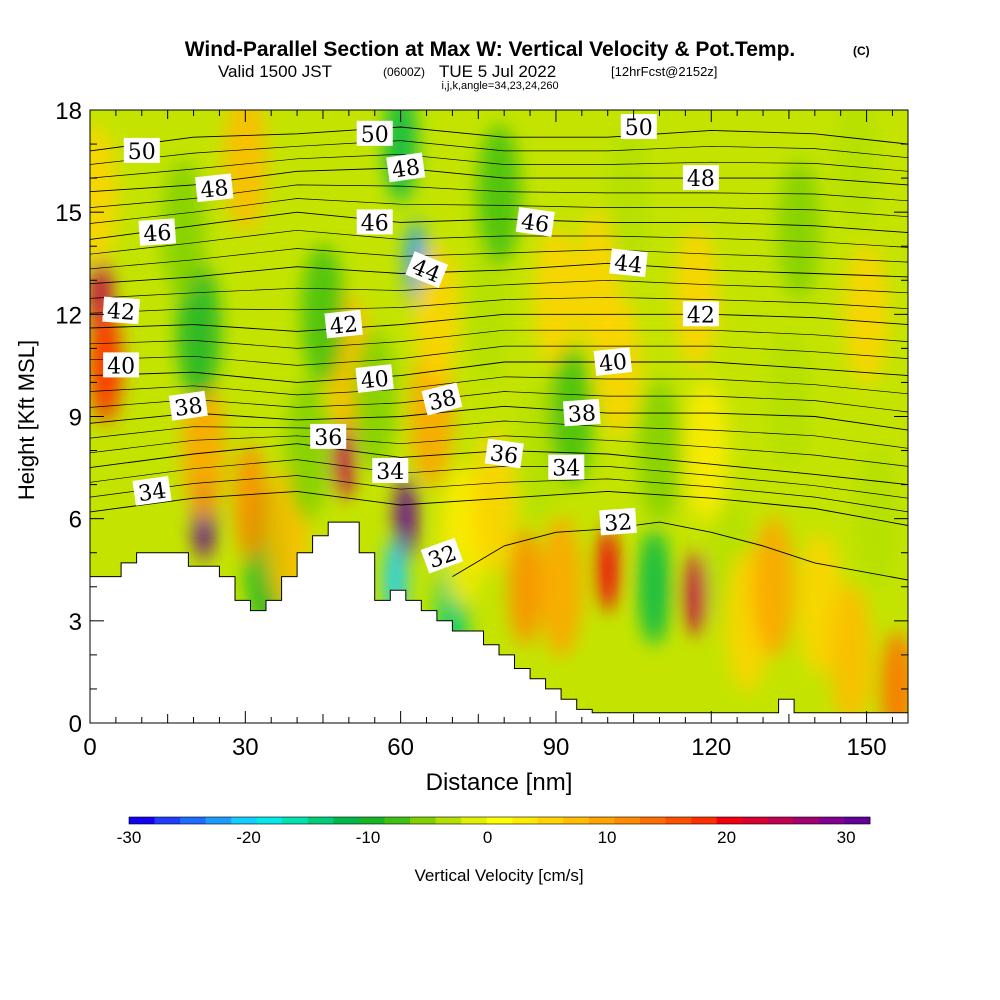  I want to click on contour-label: 42, so click(700, 314).